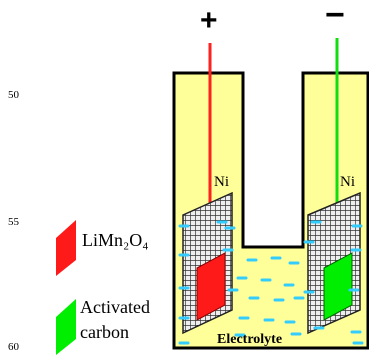 This screenshot has height=358, width=369. Describe the element at coordinates (13, 347) in the screenshot. I see `line-number-60: 60` at that location.